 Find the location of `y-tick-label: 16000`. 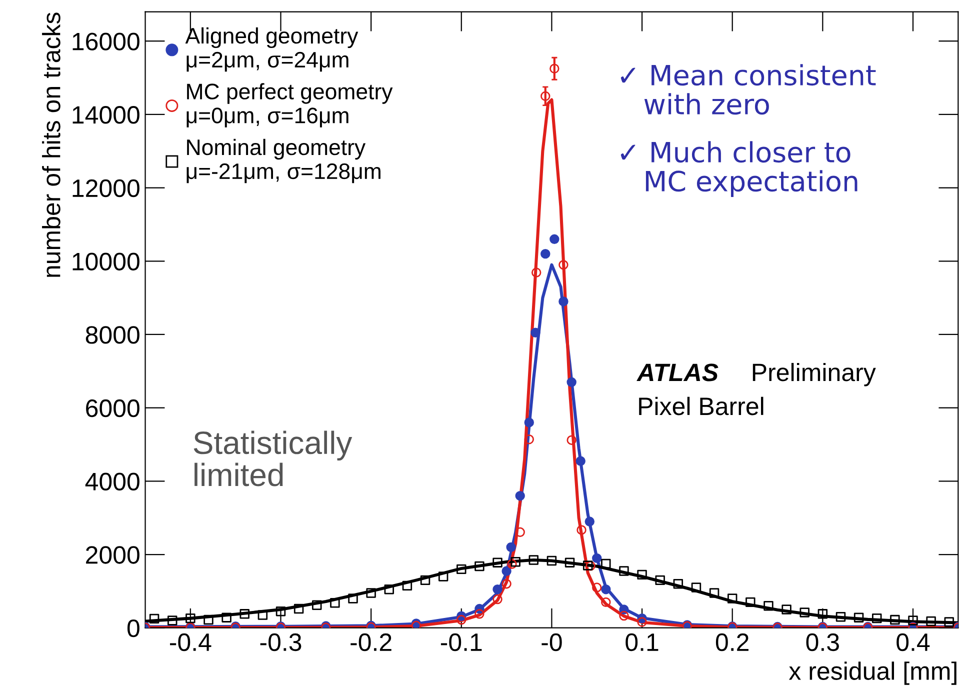

y-tick-label: 16000 is located at coordinates (106, 41).